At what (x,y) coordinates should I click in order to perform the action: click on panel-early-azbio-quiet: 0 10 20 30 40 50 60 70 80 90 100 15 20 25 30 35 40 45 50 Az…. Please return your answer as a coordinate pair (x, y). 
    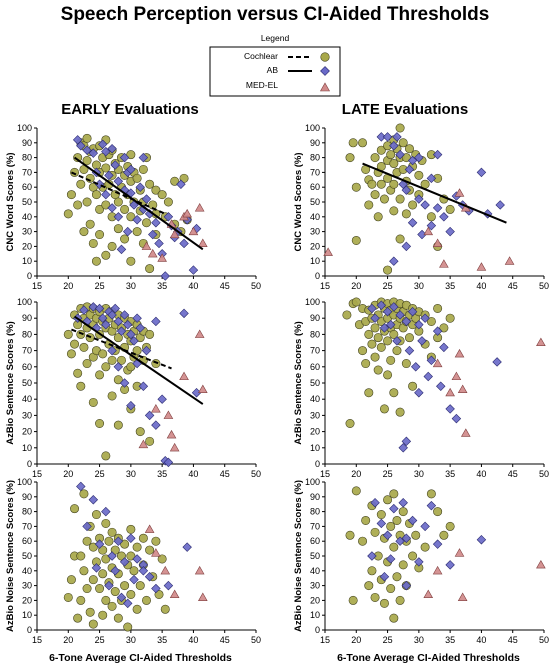
    Looking at the image, I should click on (133, 388).